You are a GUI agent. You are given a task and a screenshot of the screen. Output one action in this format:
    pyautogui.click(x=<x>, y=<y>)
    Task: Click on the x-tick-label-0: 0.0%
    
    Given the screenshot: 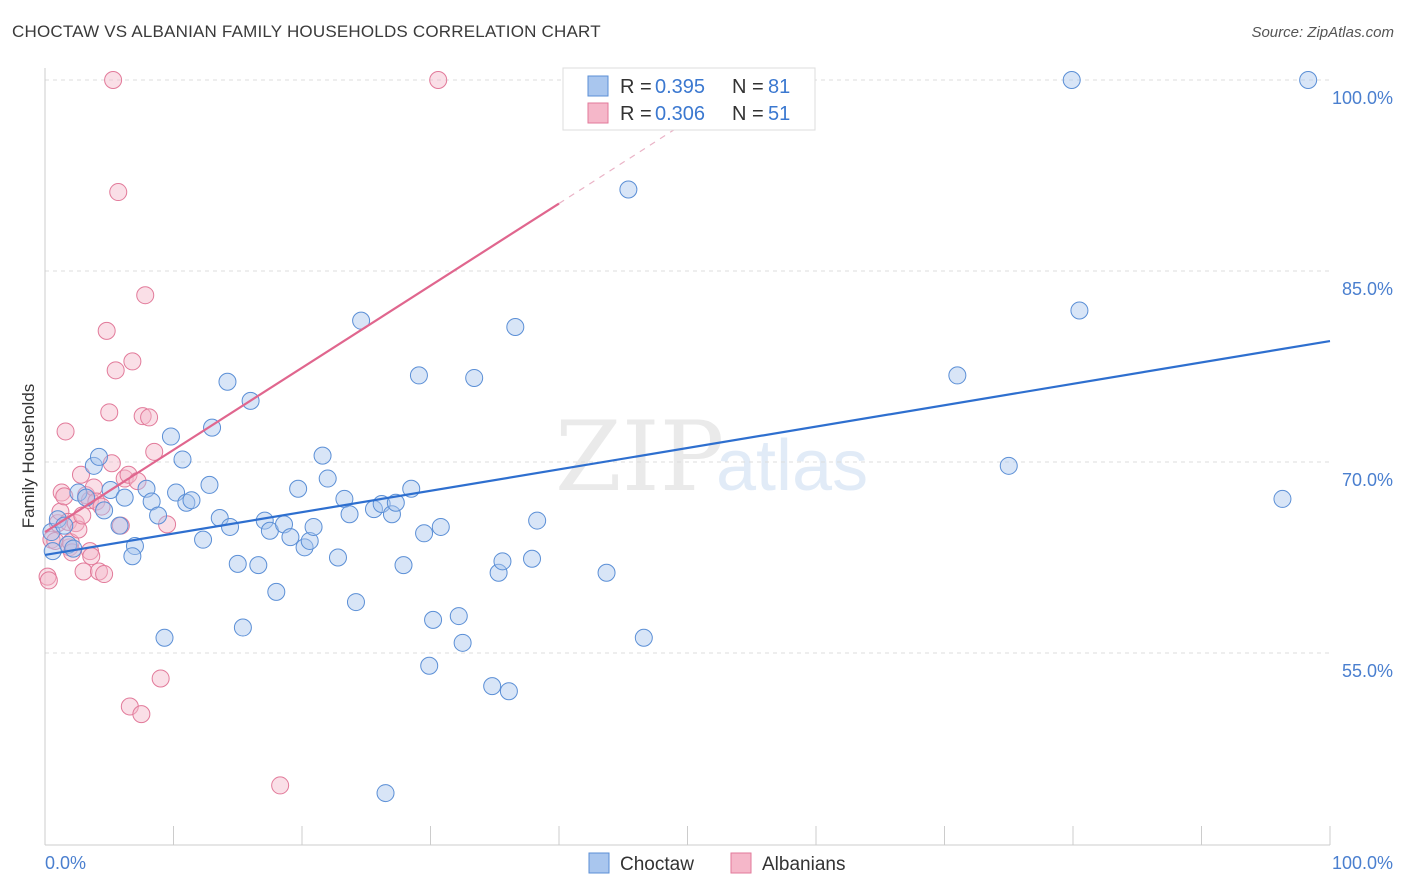 What is the action you would take?
    pyautogui.click(x=65, y=863)
    